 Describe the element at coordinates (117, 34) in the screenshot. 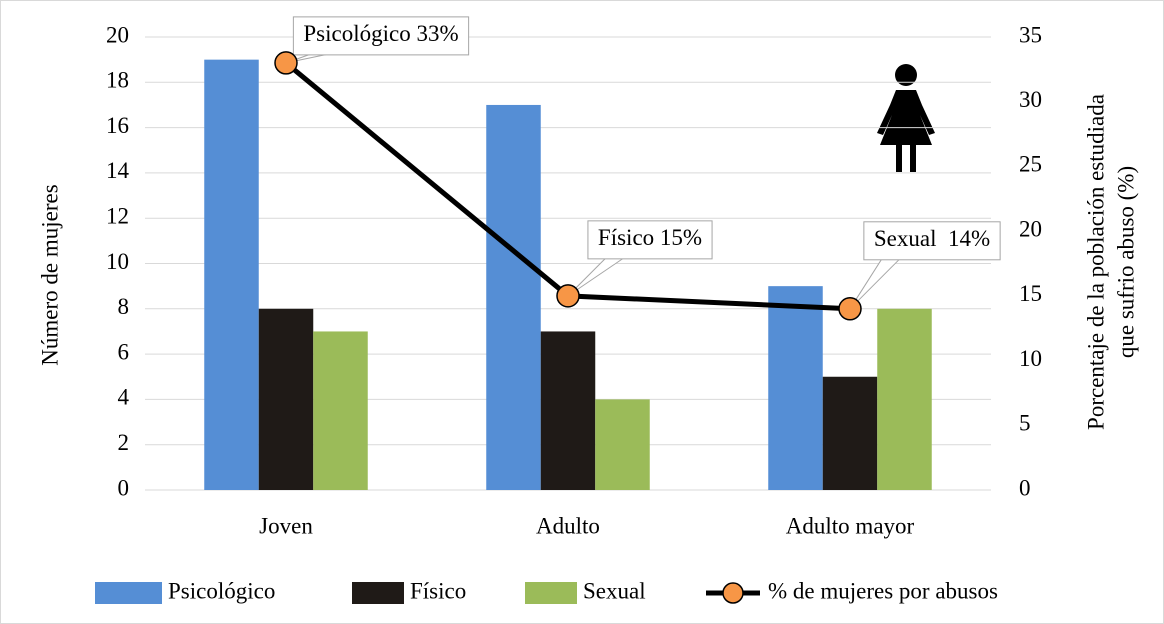

I see `y-tick-label: 20` at that location.